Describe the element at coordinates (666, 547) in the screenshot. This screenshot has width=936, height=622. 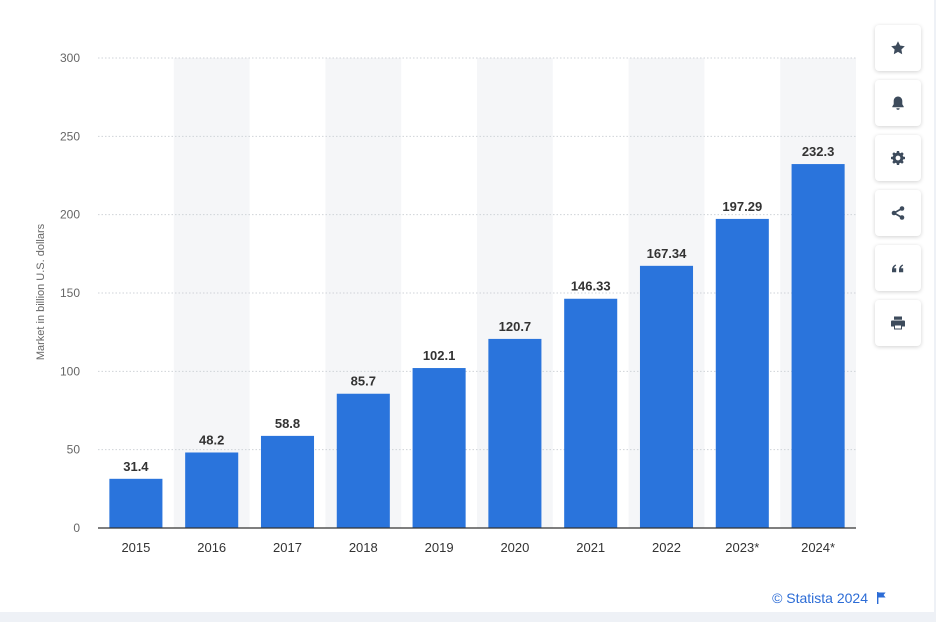
I see `x-tick-label: 2022` at that location.